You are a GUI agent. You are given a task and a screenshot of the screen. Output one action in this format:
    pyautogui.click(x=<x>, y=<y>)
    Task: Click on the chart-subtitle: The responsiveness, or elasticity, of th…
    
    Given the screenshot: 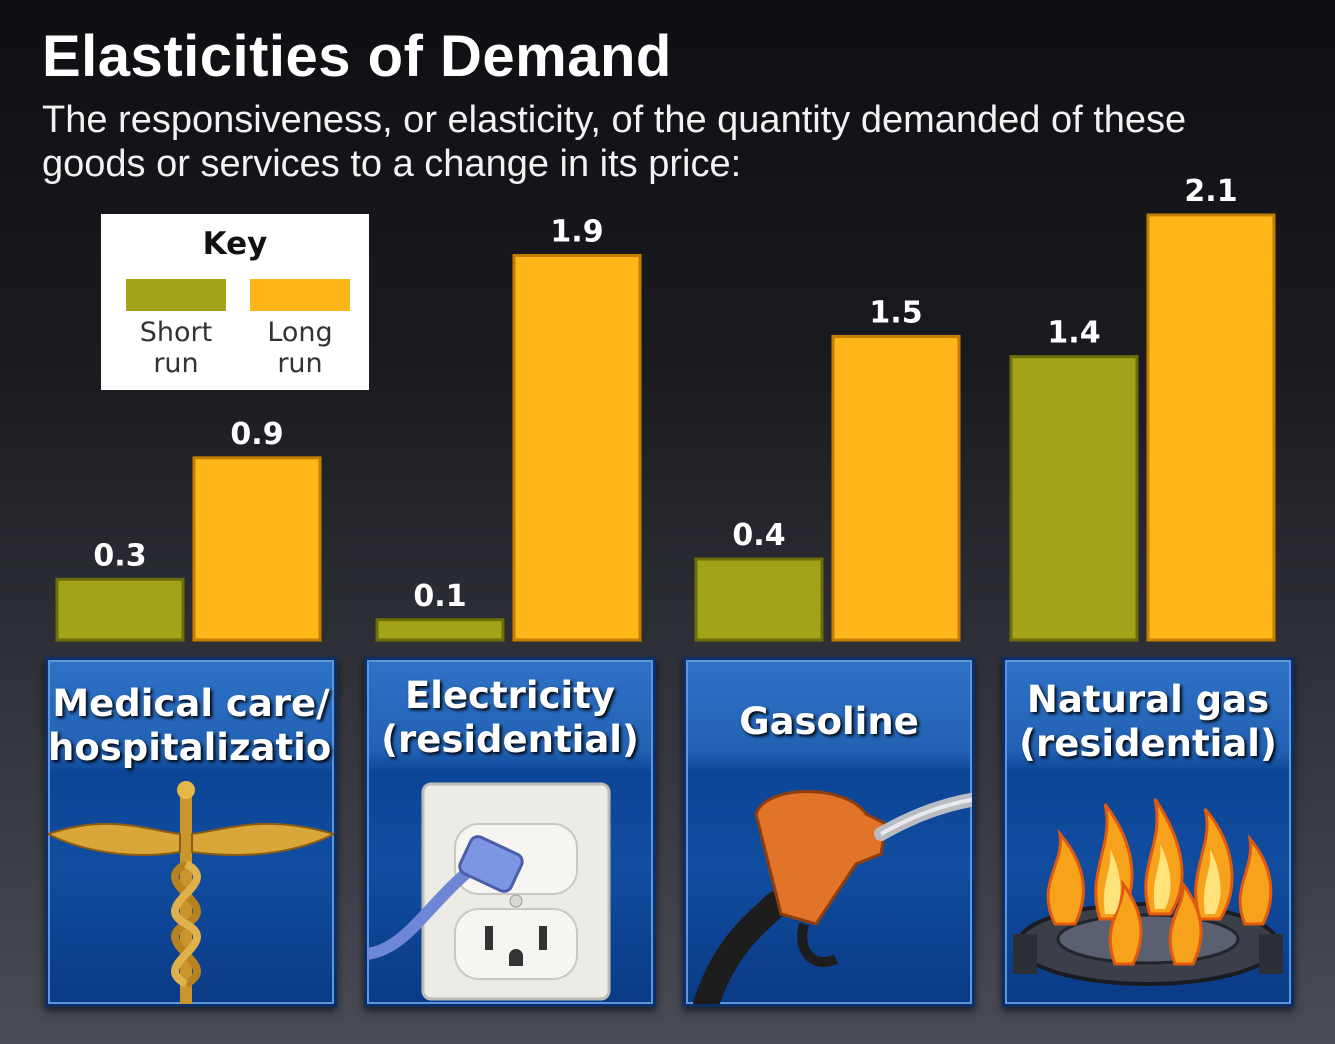 What is the action you would take?
    pyautogui.click(x=614, y=142)
    